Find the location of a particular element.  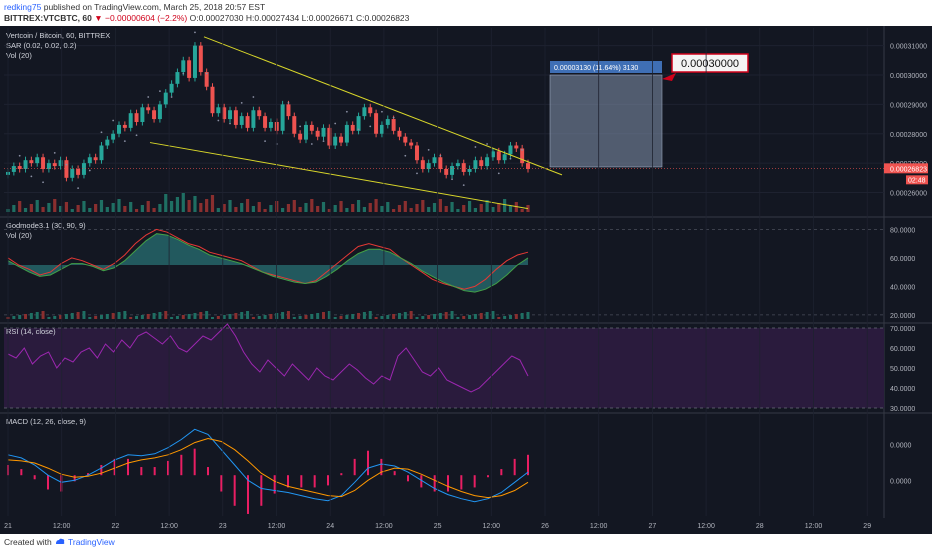

macd-tick-label: 0.0000 is located at coordinates (901, 446).